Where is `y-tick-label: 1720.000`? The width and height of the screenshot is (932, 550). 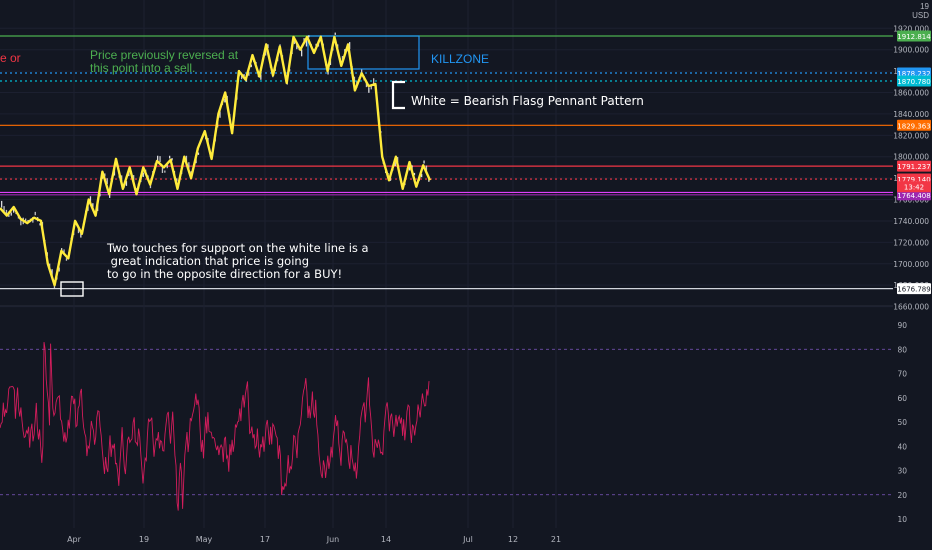
y-tick-label: 1720.000 is located at coordinates (911, 242).